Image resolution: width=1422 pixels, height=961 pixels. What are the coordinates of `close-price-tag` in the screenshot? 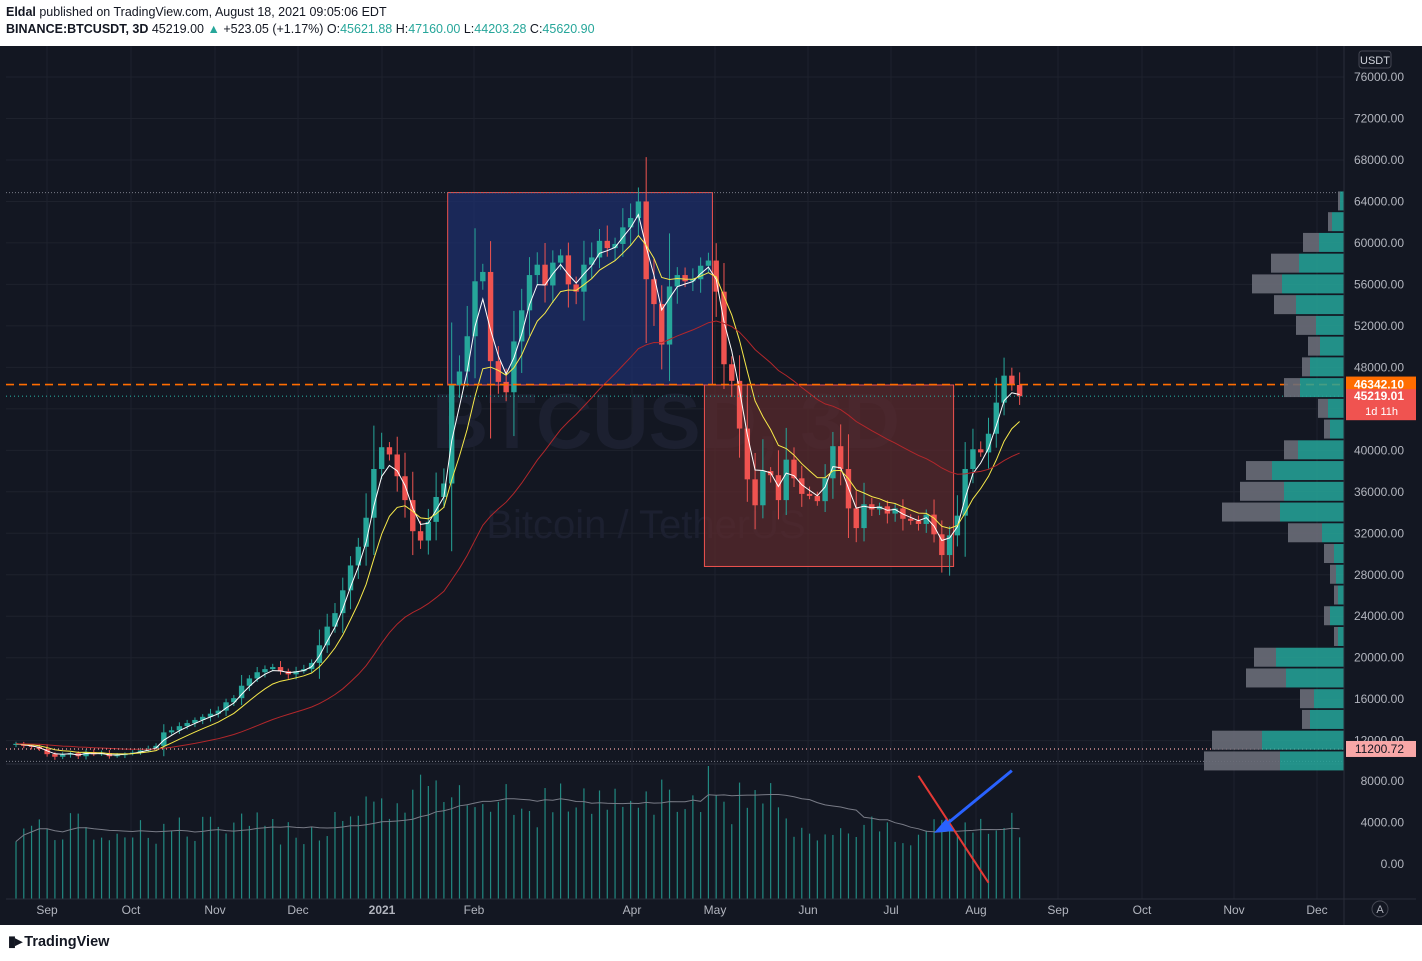 It's located at (1381, 405).